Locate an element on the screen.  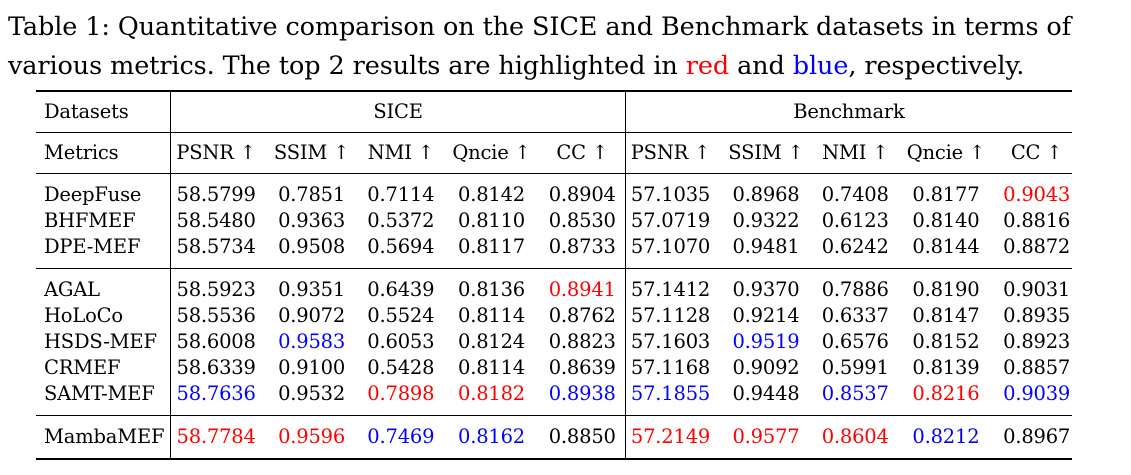
metric-header: CC ↑ is located at coordinates (582, 153).